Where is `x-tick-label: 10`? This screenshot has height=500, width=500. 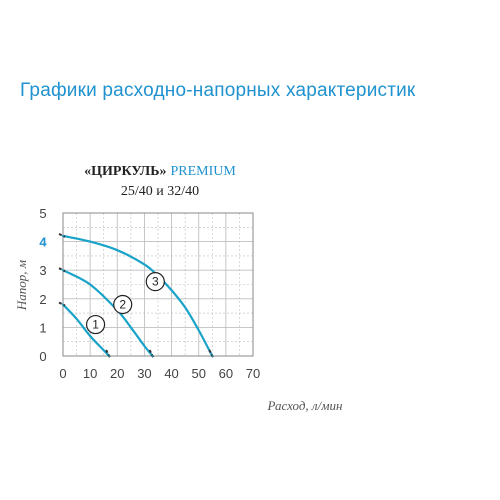 x-tick-label: 10 is located at coordinates (90, 373).